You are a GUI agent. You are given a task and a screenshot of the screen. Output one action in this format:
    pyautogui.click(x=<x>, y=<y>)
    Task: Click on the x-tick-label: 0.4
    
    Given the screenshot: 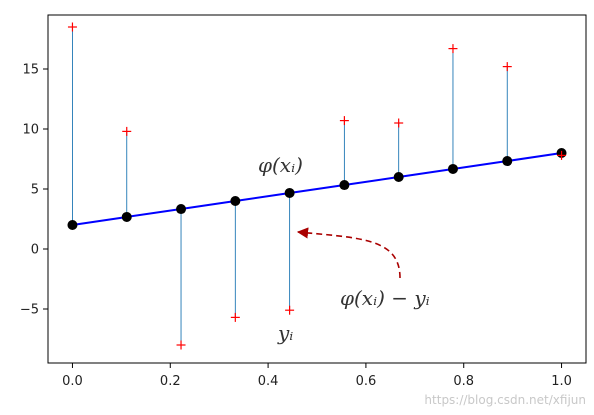 What is the action you would take?
    pyautogui.click(x=268, y=381)
    